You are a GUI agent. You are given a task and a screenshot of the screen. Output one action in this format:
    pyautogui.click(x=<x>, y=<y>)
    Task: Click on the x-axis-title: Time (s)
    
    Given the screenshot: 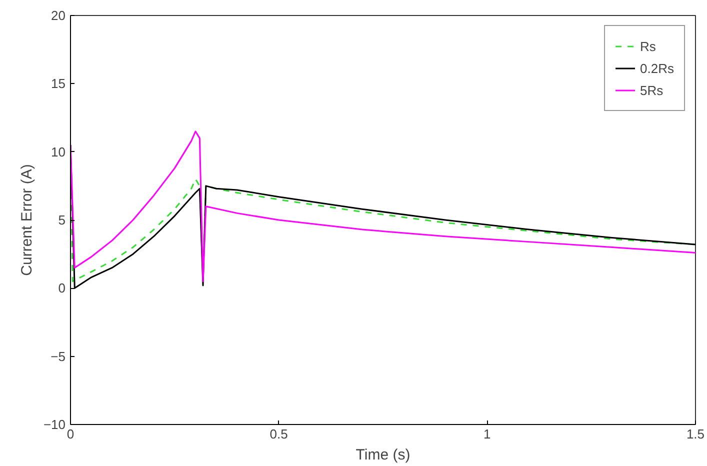 What is the action you would take?
    pyautogui.click(x=383, y=455)
    